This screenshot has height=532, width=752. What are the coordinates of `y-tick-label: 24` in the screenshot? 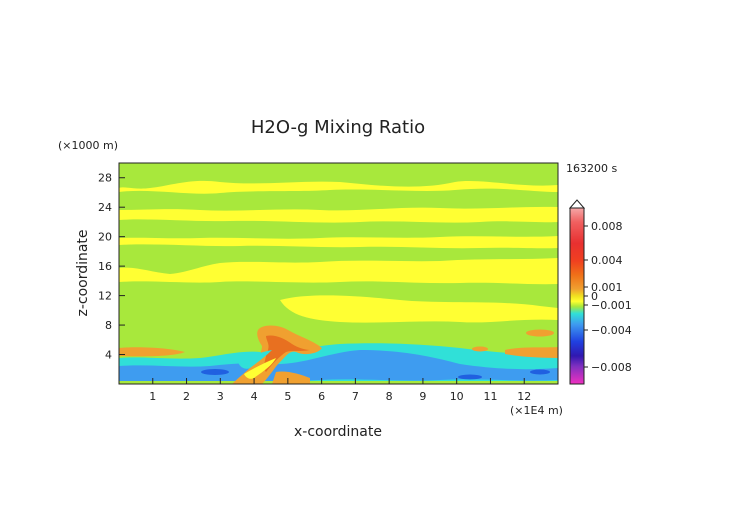 It's located at (105, 207).